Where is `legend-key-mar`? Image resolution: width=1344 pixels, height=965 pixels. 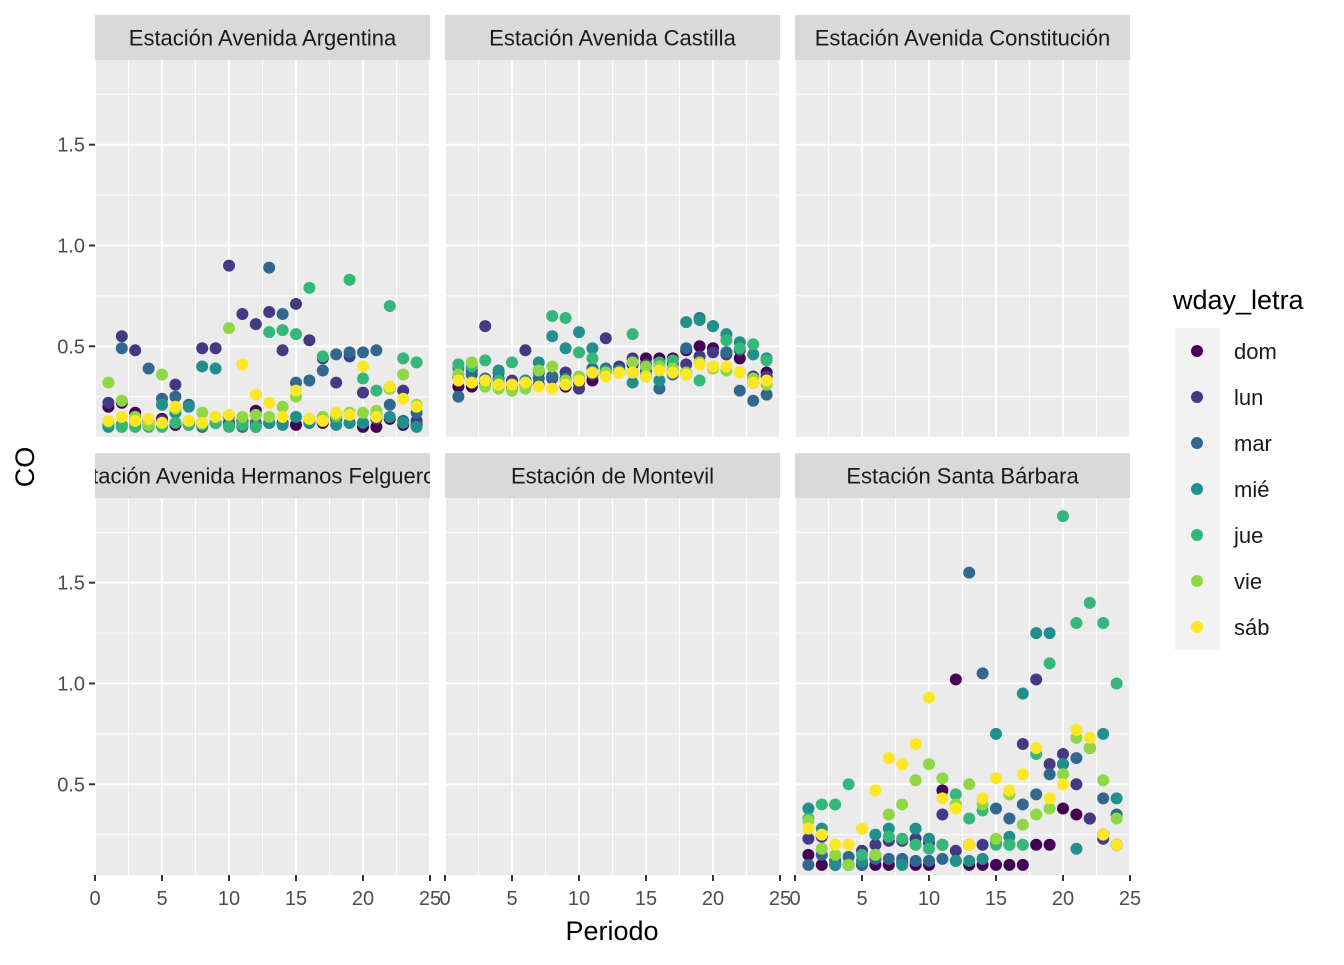 legend-key-mar is located at coordinates (1197, 443).